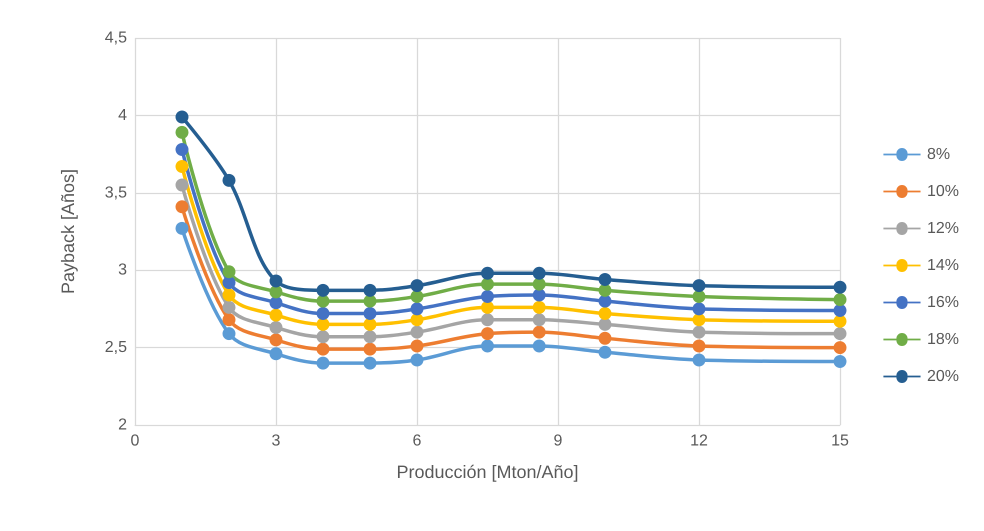 The height and width of the screenshot is (531, 984). What do you see at coordinates (487, 472) in the screenshot?
I see `x-axis-title: Producción [Mton/Año]` at bounding box center [487, 472].